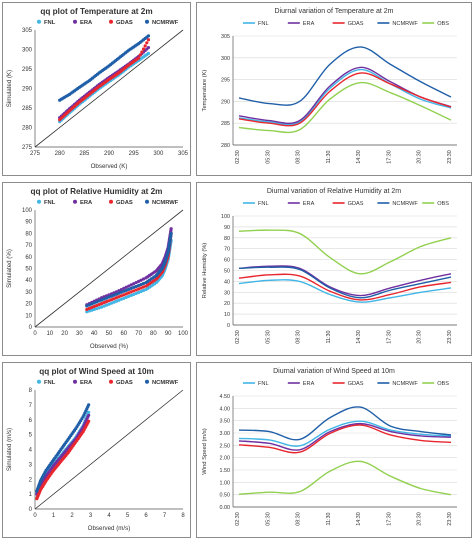  Describe the element at coordinates (91, 516) in the screenshot. I see `x-tick-label: 3` at that location.